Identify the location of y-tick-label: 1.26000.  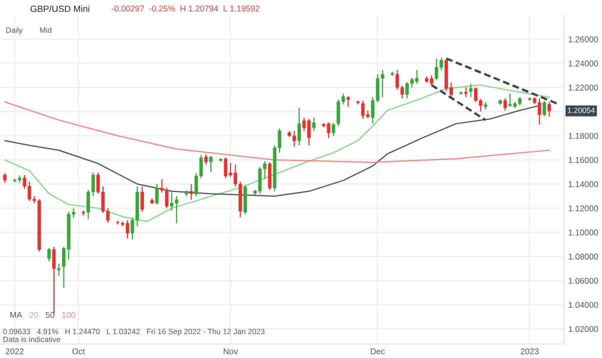
(583, 39).